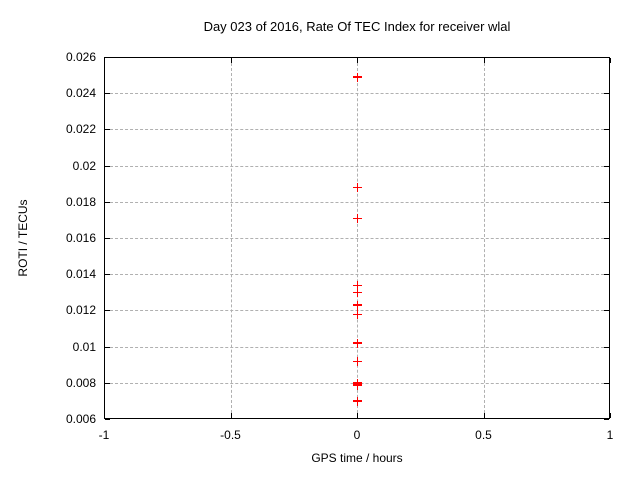 The image size is (640, 480). I want to click on x-tick-label: -1, so click(104, 435).